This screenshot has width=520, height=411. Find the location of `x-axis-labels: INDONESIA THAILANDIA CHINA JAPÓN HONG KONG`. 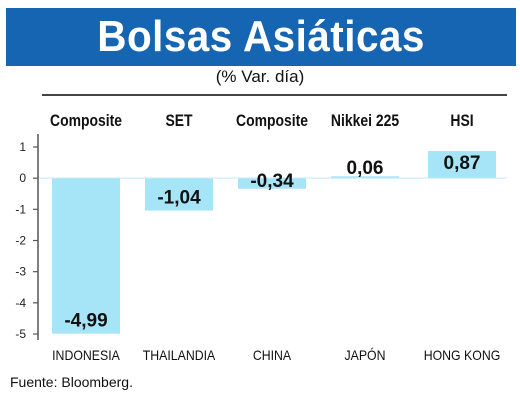

x-axis-labels: INDONESIA THAILANDIA CHINA JAPÓN HONG KONG is located at coordinates (276, 355).